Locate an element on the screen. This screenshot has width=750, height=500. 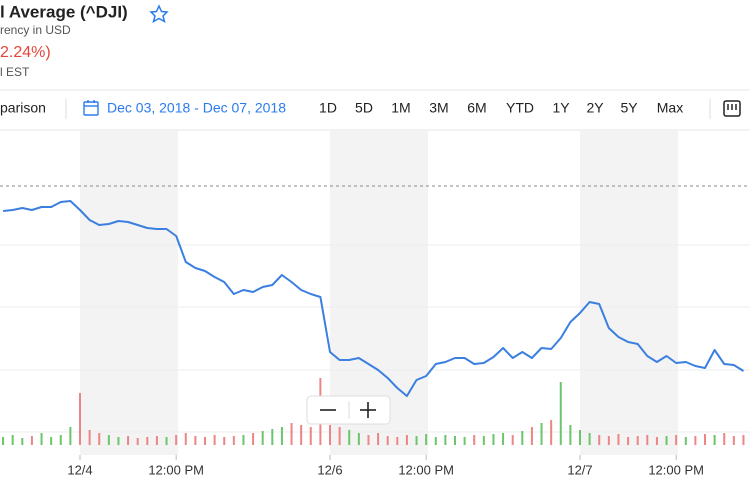
calendar-icon is located at coordinates (91, 108).